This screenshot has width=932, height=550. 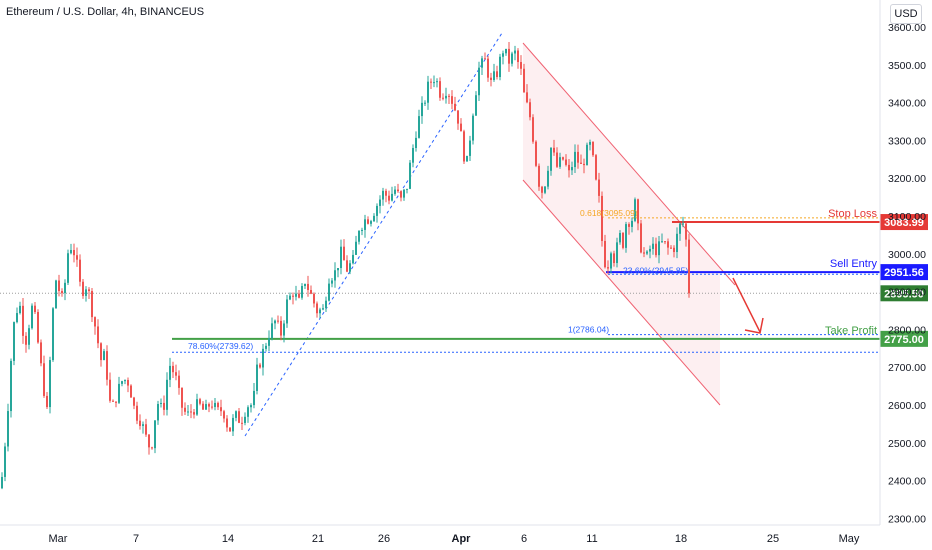 What do you see at coordinates (907, 368) in the screenshot?
I see `y-tick-label: 2700.00` at bounding box center [907, 368].